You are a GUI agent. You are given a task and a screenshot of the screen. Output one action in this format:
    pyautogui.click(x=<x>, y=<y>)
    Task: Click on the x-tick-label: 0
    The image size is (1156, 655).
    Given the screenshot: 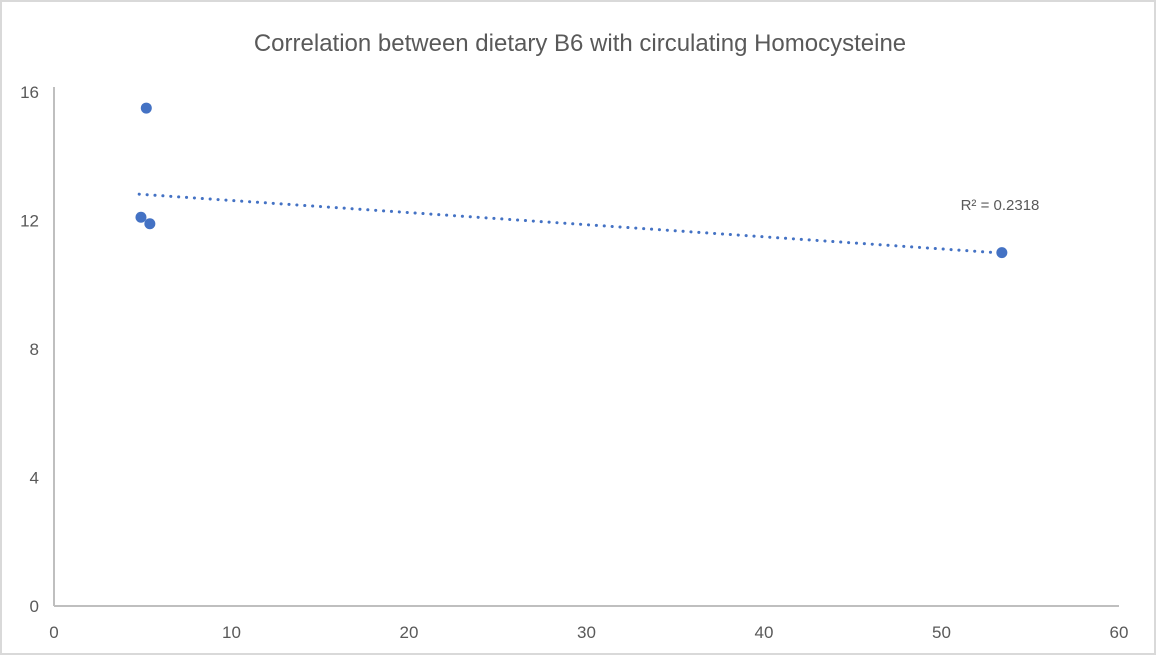 What is the action you would take?
    pyautogui.click(x=53, y=632)
    